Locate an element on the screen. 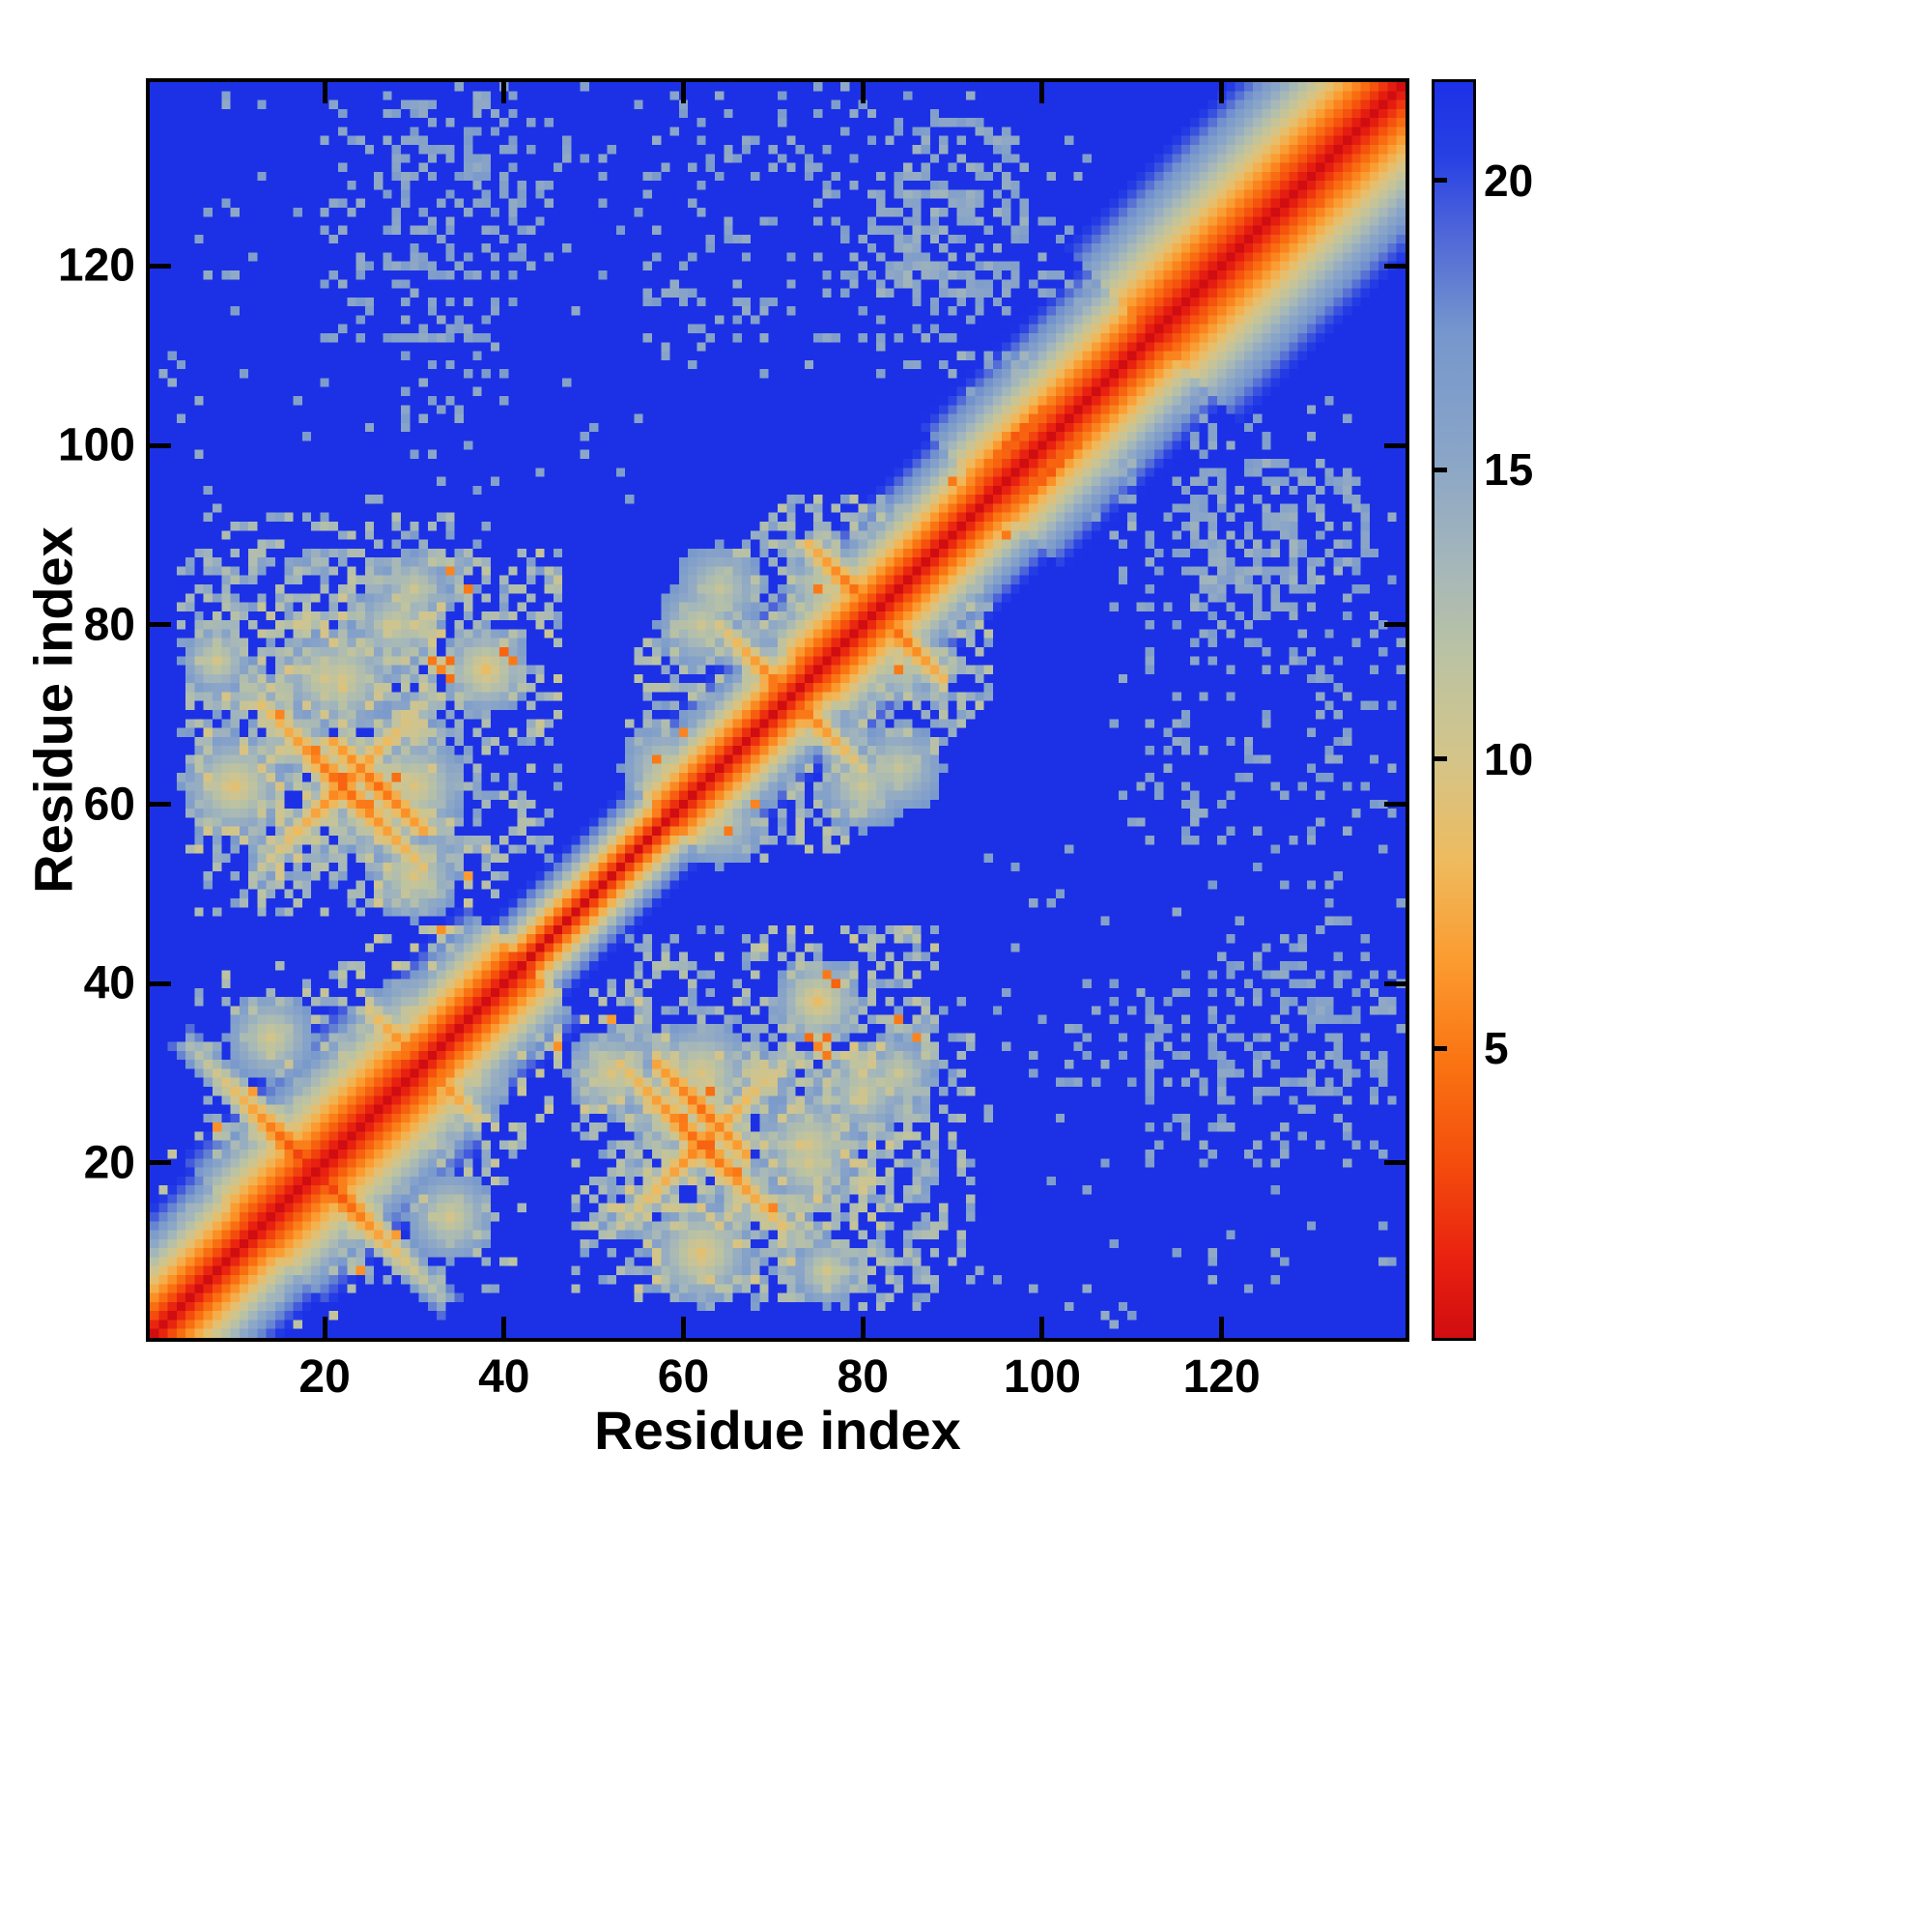 This screenshot has height=1932, width=1932. y-tick-label: 40 is located at coordinates (109, 983).